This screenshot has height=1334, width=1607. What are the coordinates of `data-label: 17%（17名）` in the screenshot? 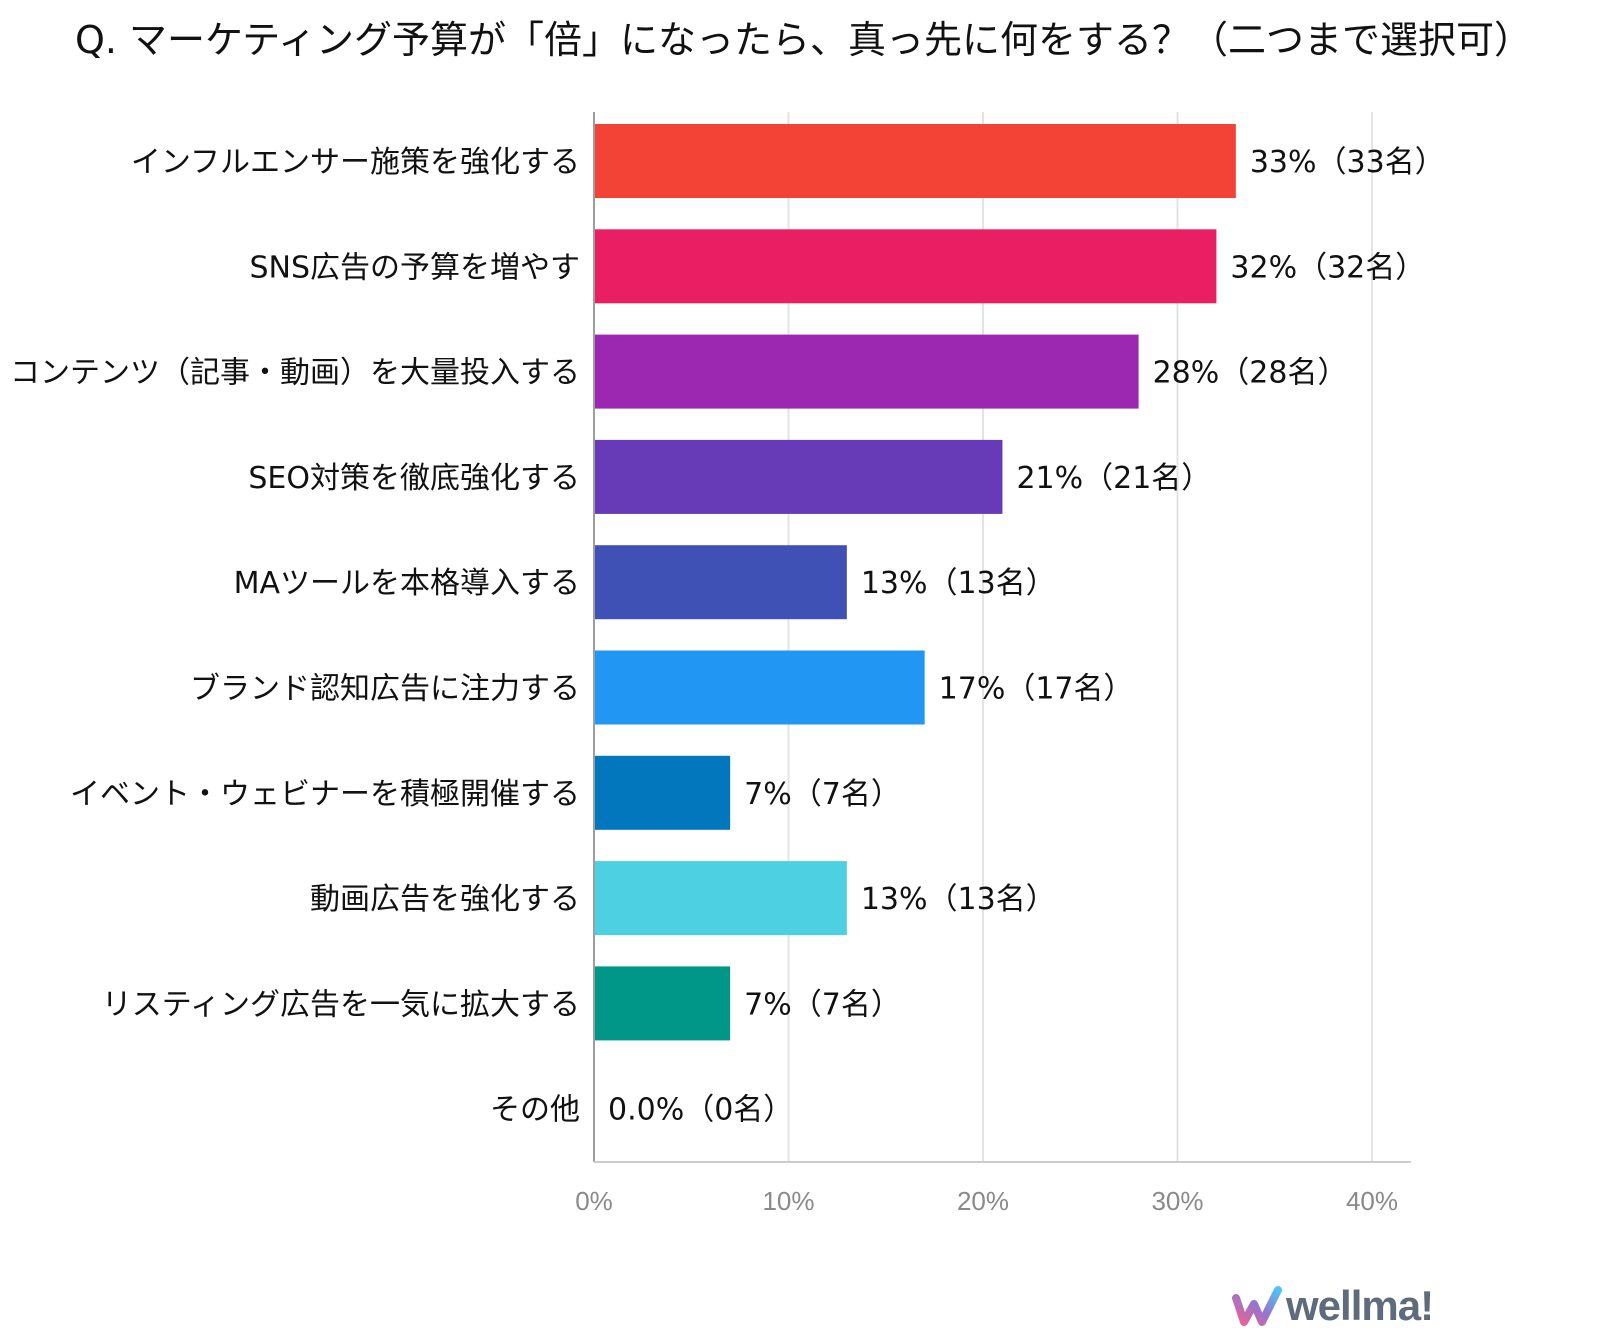 It's located at (1036, 689).